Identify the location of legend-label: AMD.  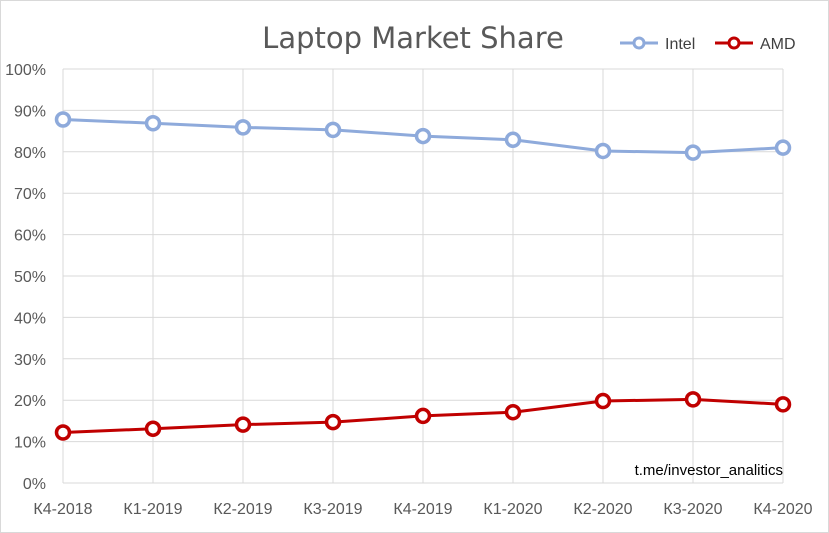
(778, 44).